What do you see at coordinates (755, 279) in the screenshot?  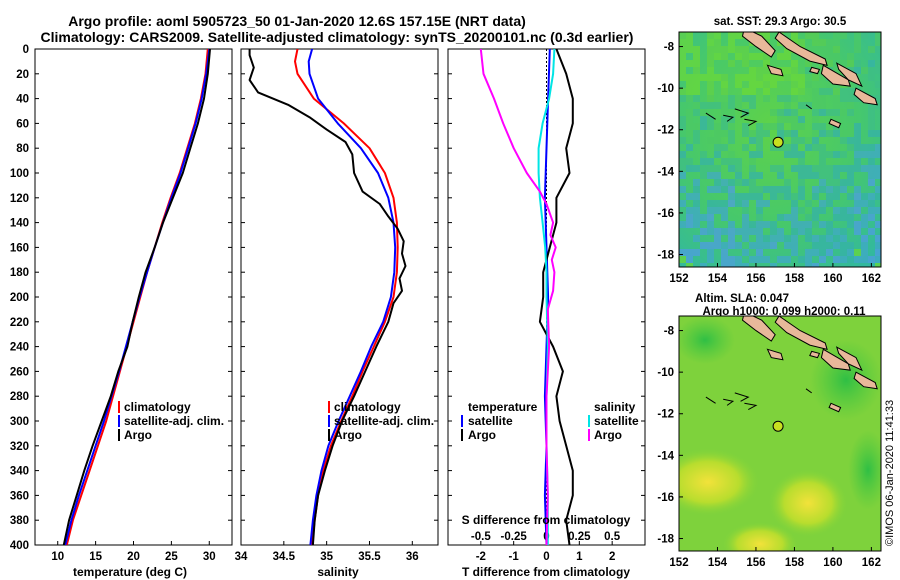 I see `lon-tick-label: 156` at bounding box center [755, 279].